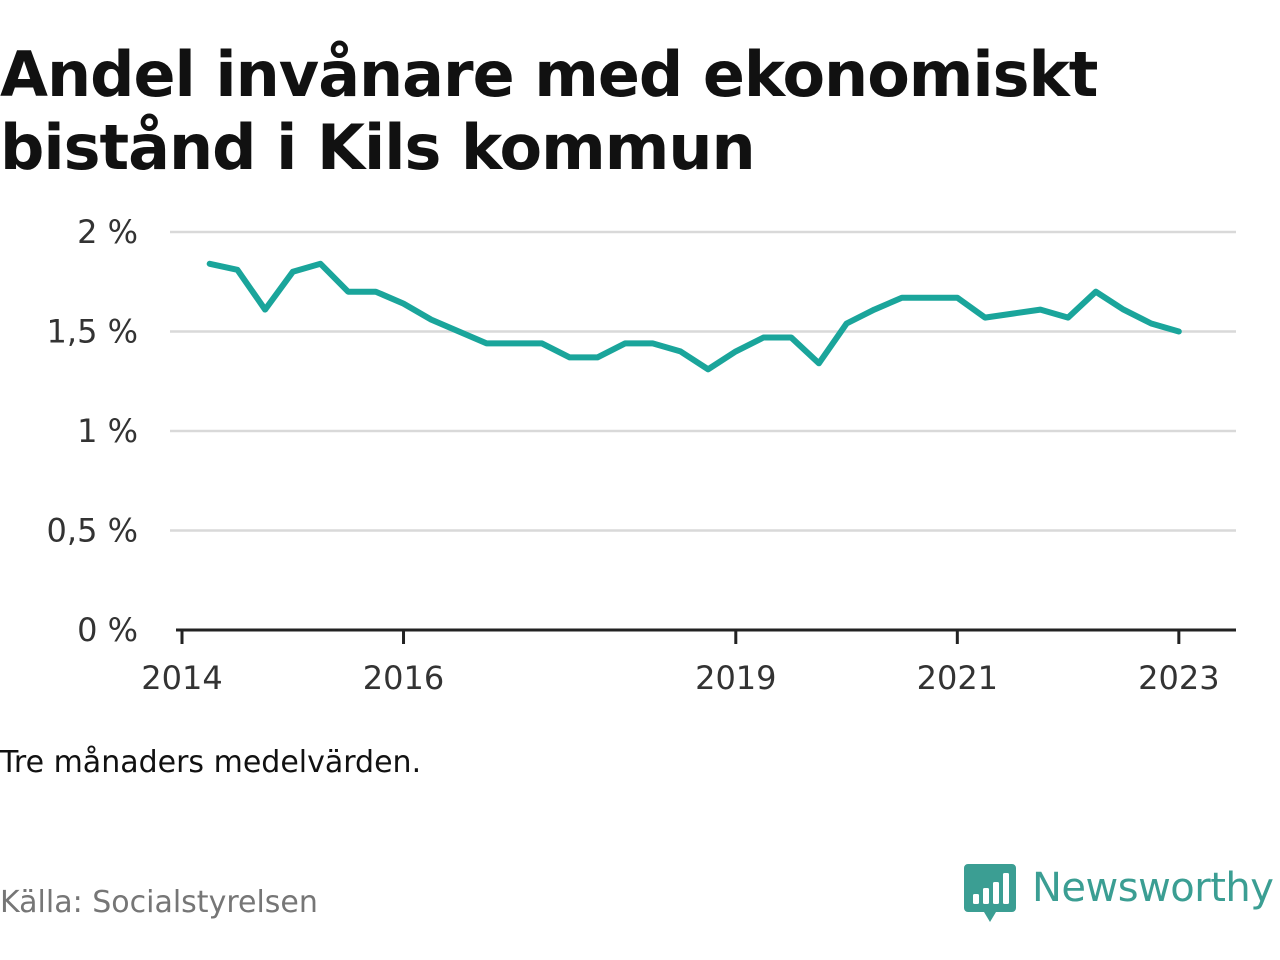  I want to click on x-tick-label: 2019, so click(735, 678).